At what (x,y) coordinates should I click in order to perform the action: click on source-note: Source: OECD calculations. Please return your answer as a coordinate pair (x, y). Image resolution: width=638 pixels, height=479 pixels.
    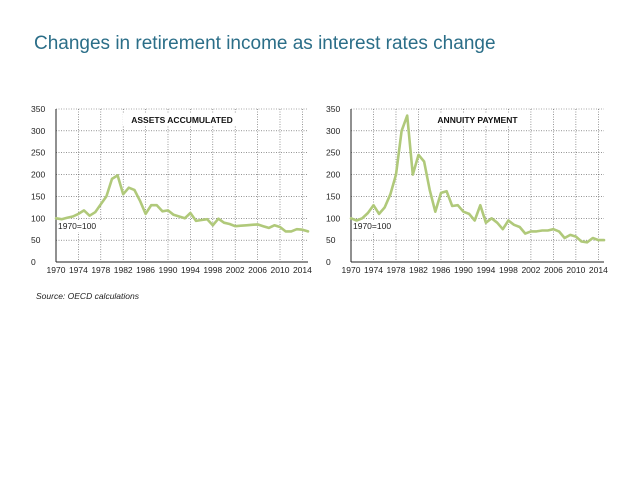
    Looking at the image, I should click on (87, 296).